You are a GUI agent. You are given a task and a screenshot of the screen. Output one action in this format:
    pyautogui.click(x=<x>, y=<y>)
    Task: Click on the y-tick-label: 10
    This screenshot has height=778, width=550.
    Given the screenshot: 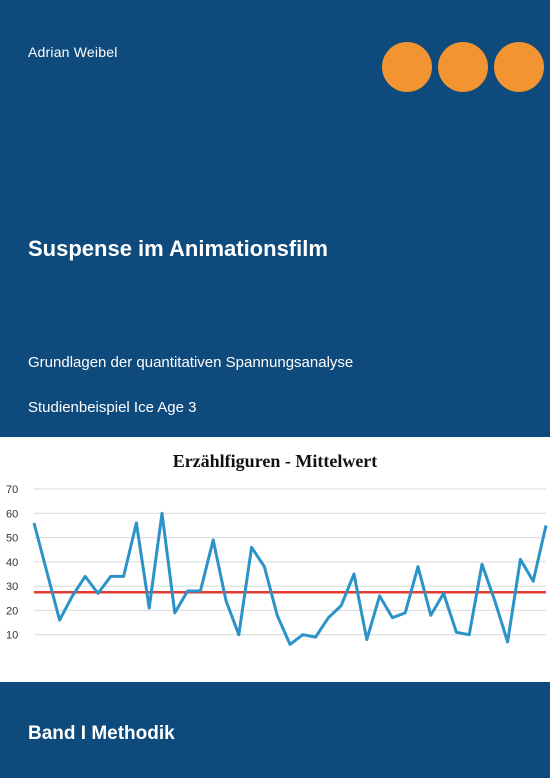 What is the action you would take?
    pyautogui.click(x=12, y=636)
    